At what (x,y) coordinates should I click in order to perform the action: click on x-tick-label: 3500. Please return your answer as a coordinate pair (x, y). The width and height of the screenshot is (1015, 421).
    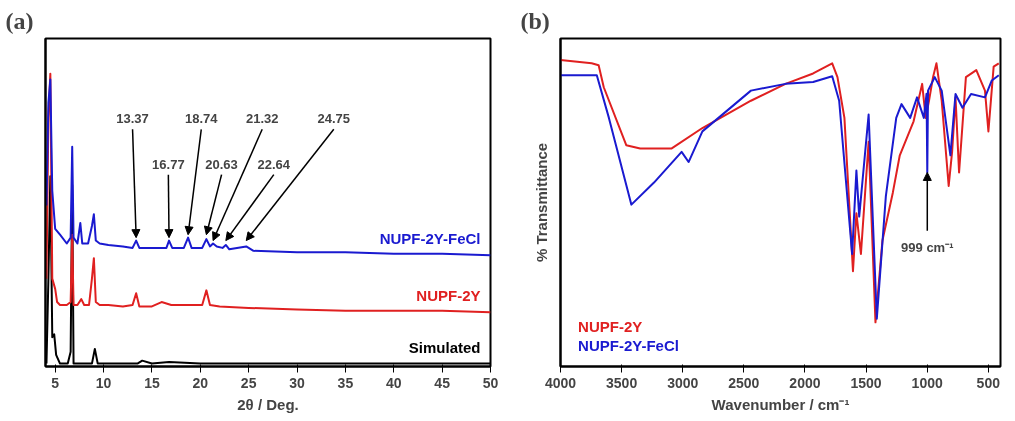
    Looking at the image, I should click on (622, 382).